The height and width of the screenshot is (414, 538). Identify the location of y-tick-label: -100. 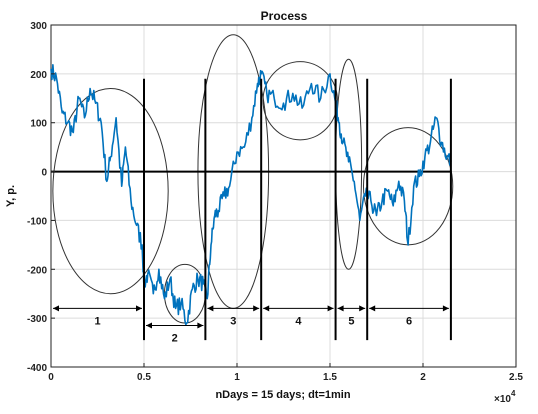
(37, 221).